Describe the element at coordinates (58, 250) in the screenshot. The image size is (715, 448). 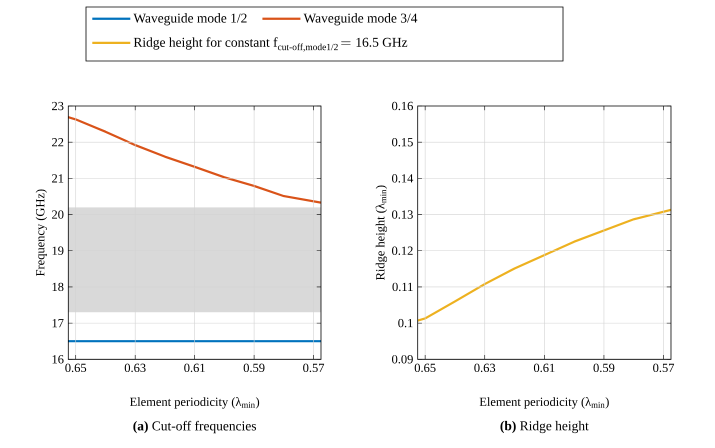
I see `y-tick-label: 19` at that location.